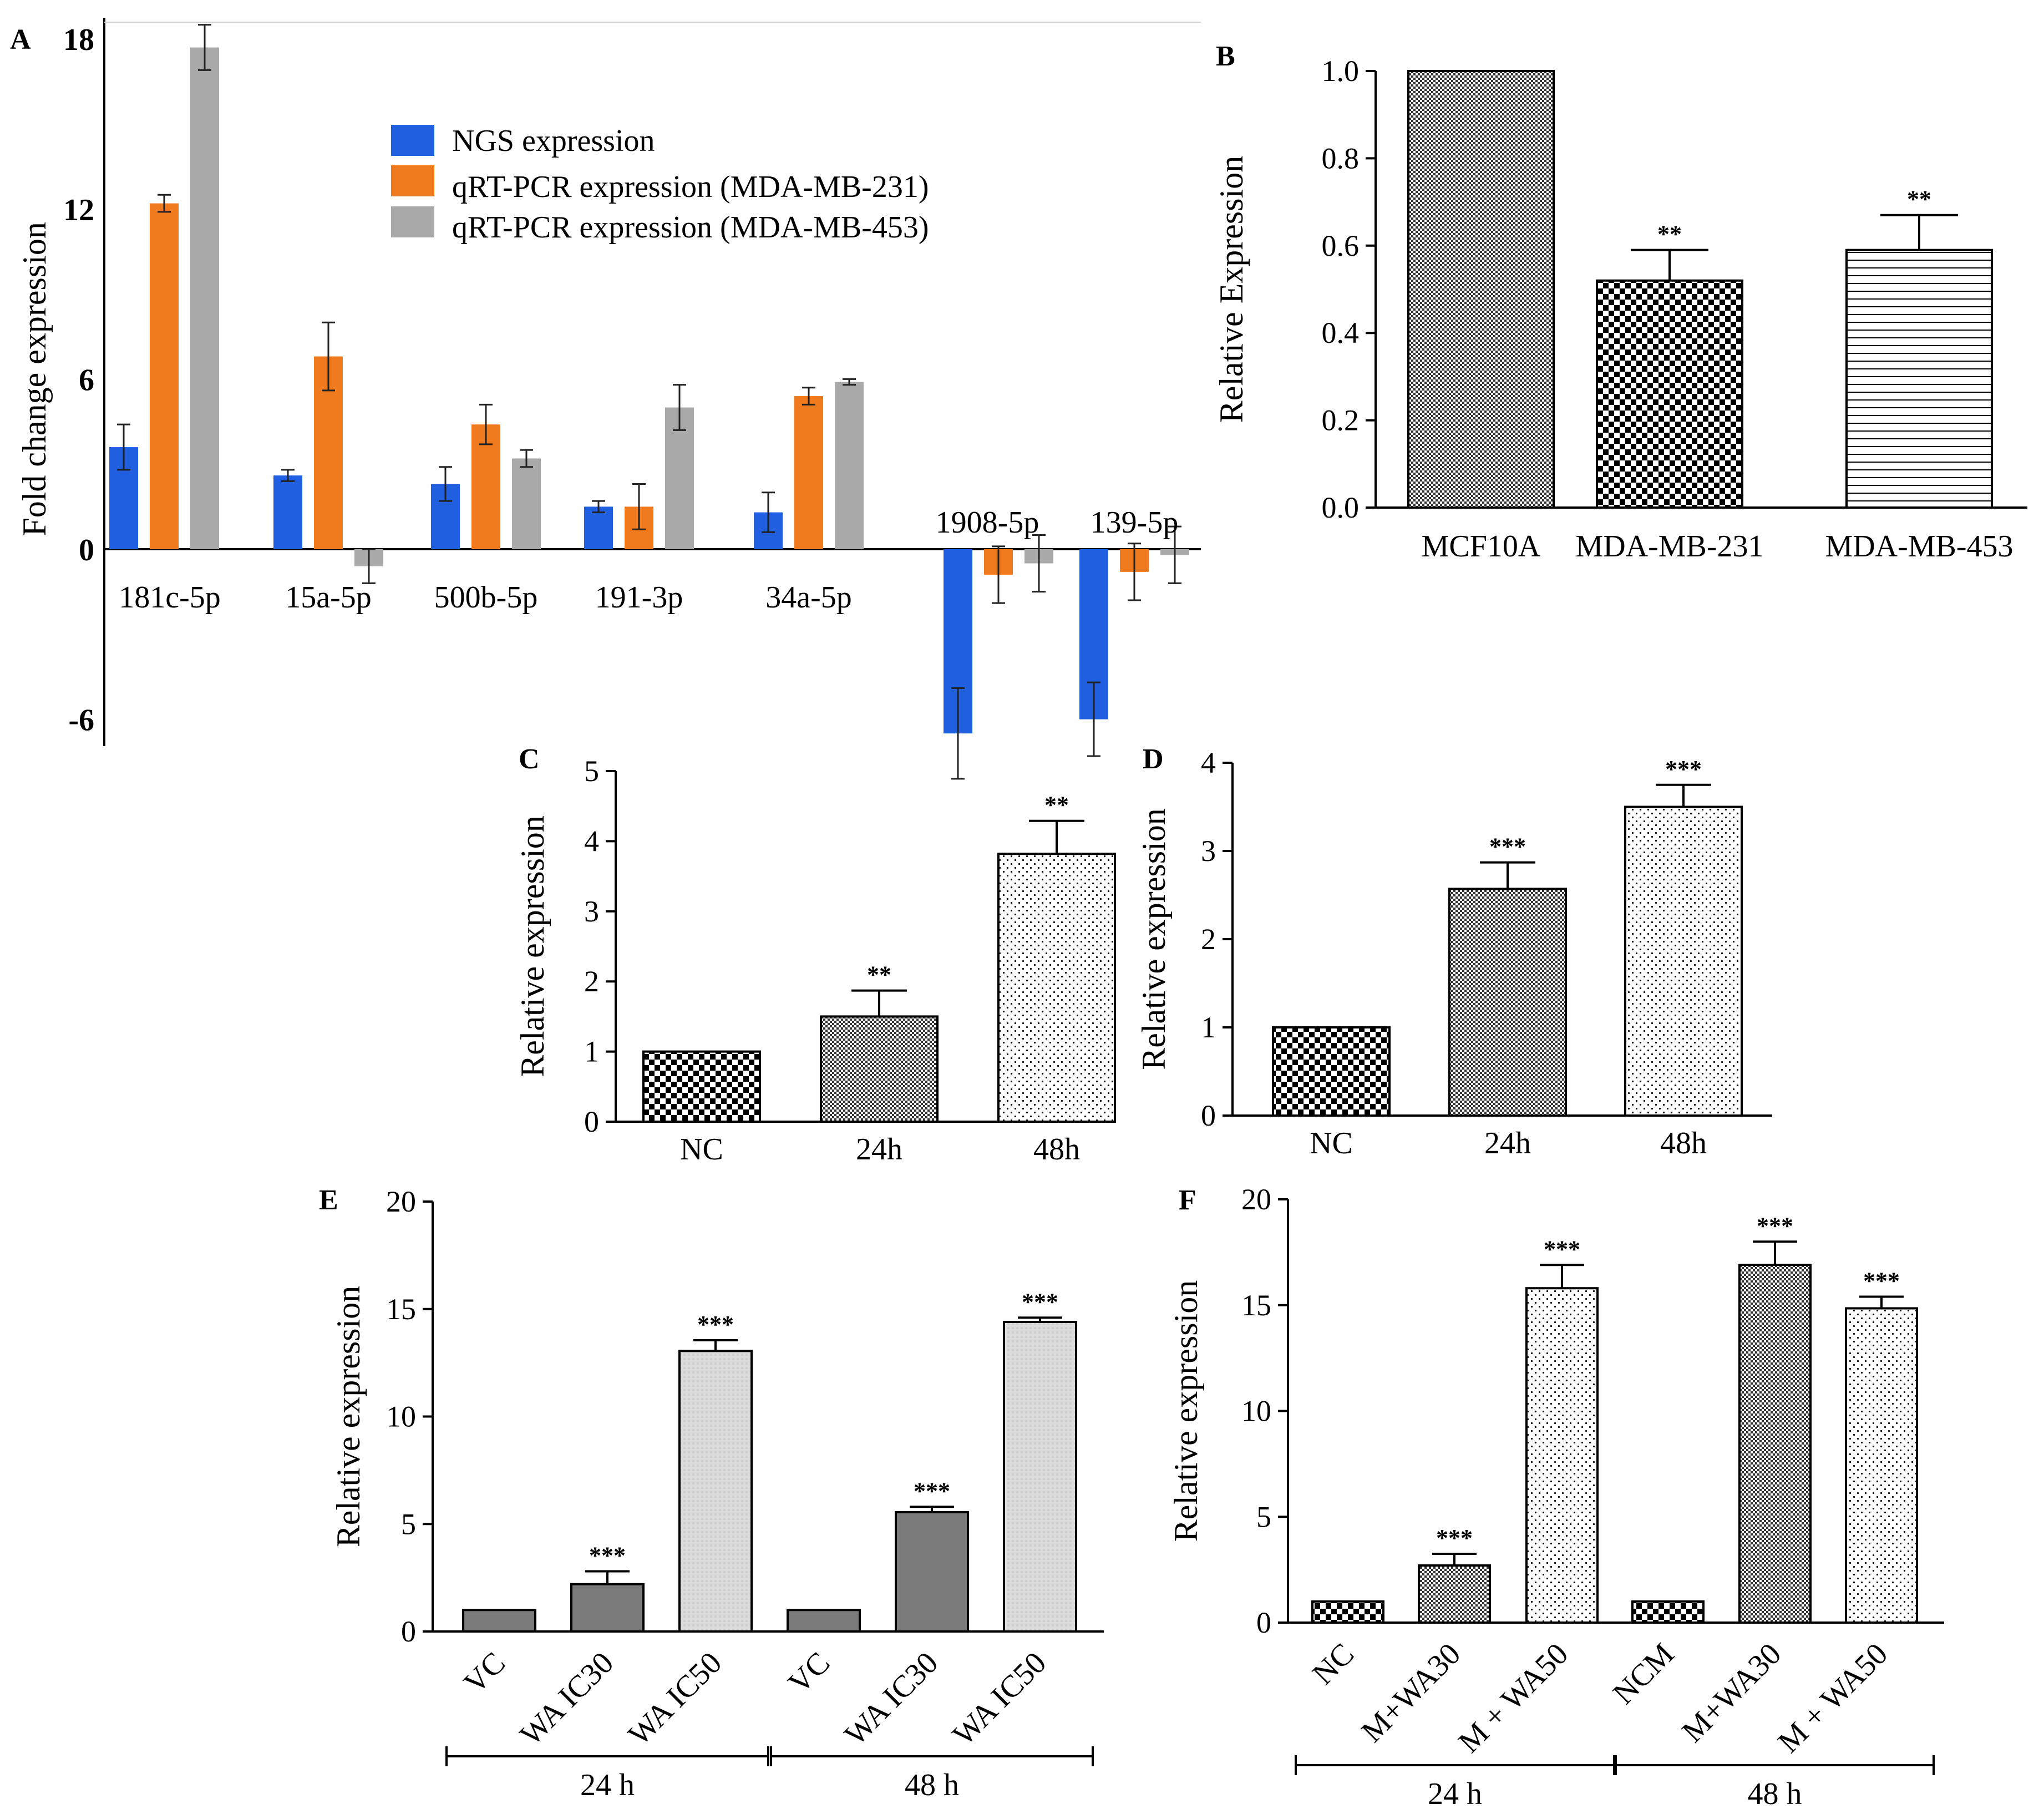 The width and height of the screenshot is (2044, 1809). Describe the element at coordinates (1341, 71) in the screenshot. I see `y-tick-label-b: 1.0` at that location.